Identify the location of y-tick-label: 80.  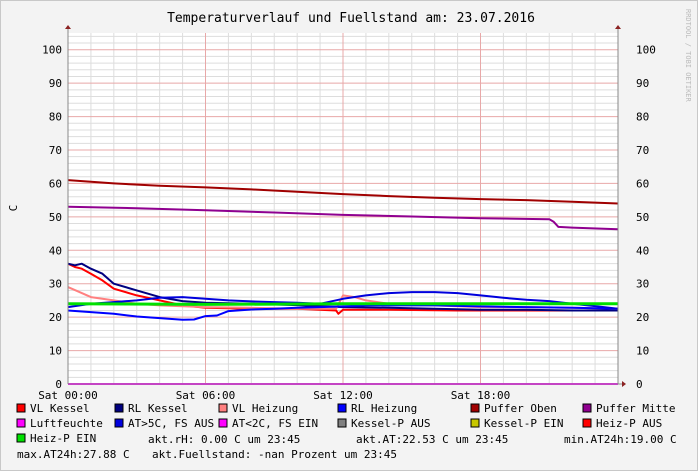
(55, 117).